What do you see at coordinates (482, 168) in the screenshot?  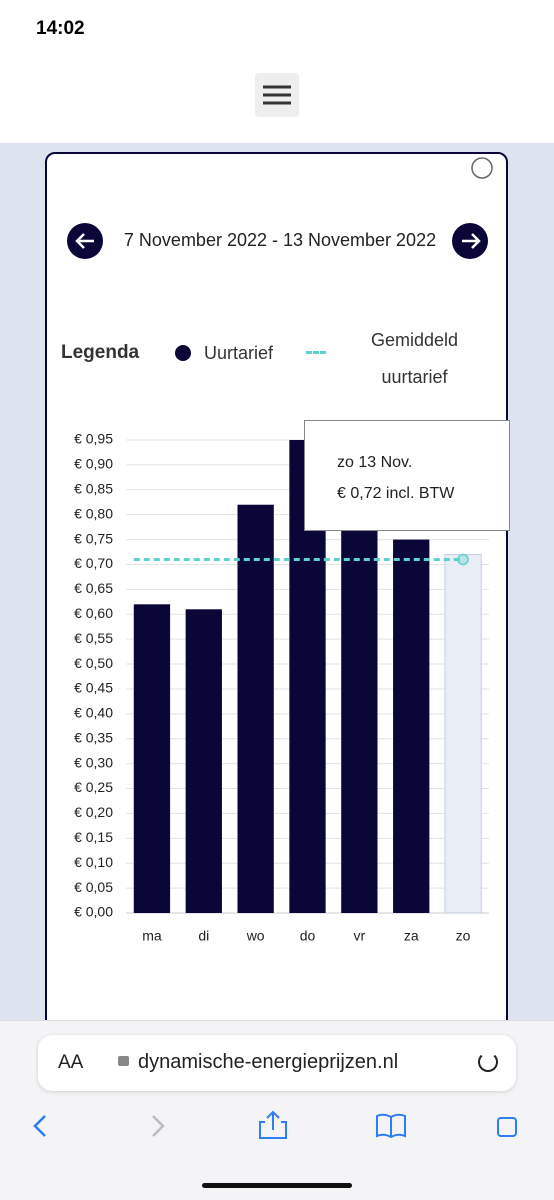 I see `info-icon` at bounding box center [482, 168].